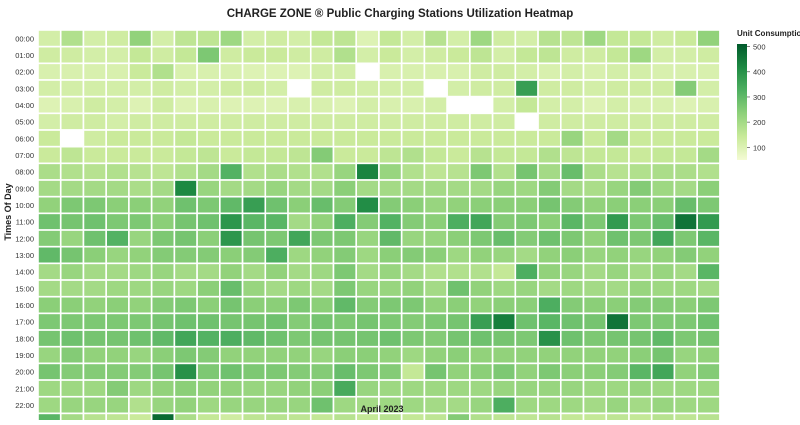 Image resolution: width=800 pixels, height=425 pixels. What do you see at coordinates (759, 97) in the screenshot?
I see `legend-tick-label: 300` at bounding box center [759, 97].